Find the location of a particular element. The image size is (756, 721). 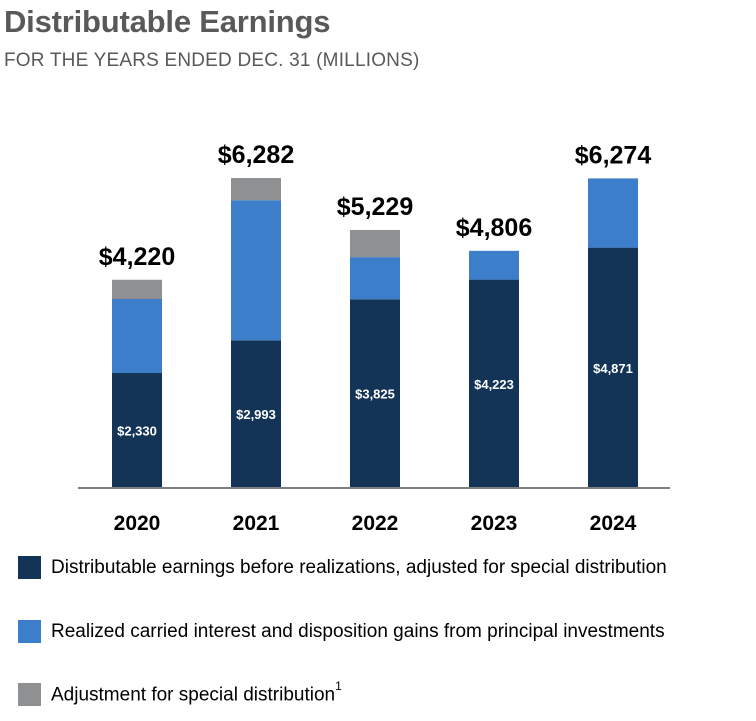

bar-adjustment-2022 is located at coordinates (375, 243).